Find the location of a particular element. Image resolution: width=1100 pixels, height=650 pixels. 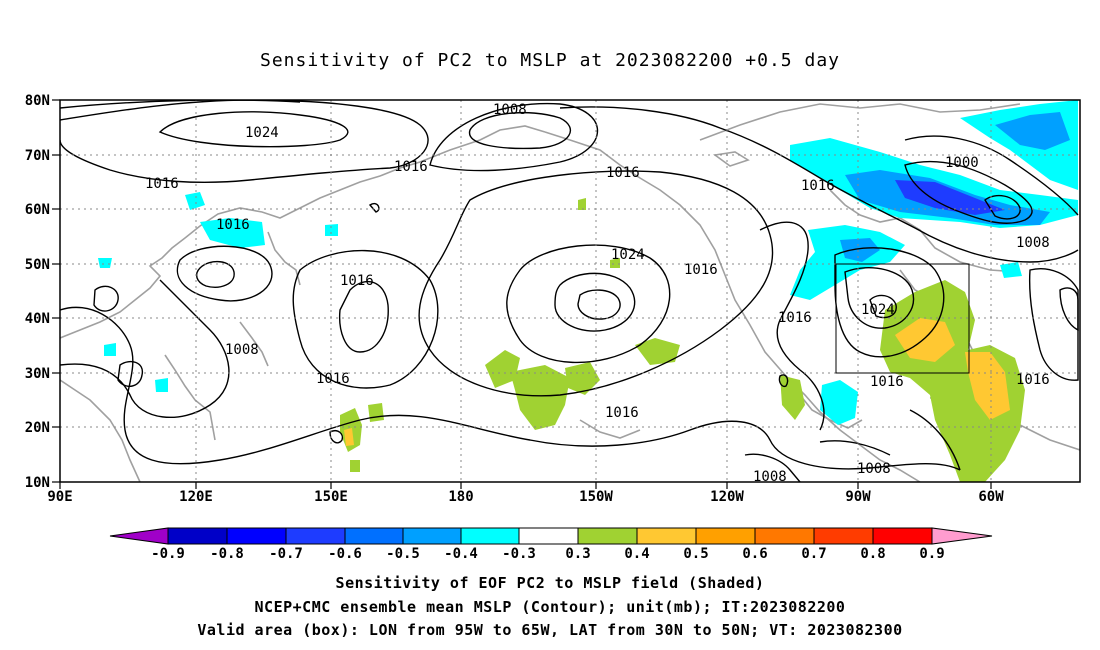

colorbar-arrow-left is located at coordinates (139, 536).